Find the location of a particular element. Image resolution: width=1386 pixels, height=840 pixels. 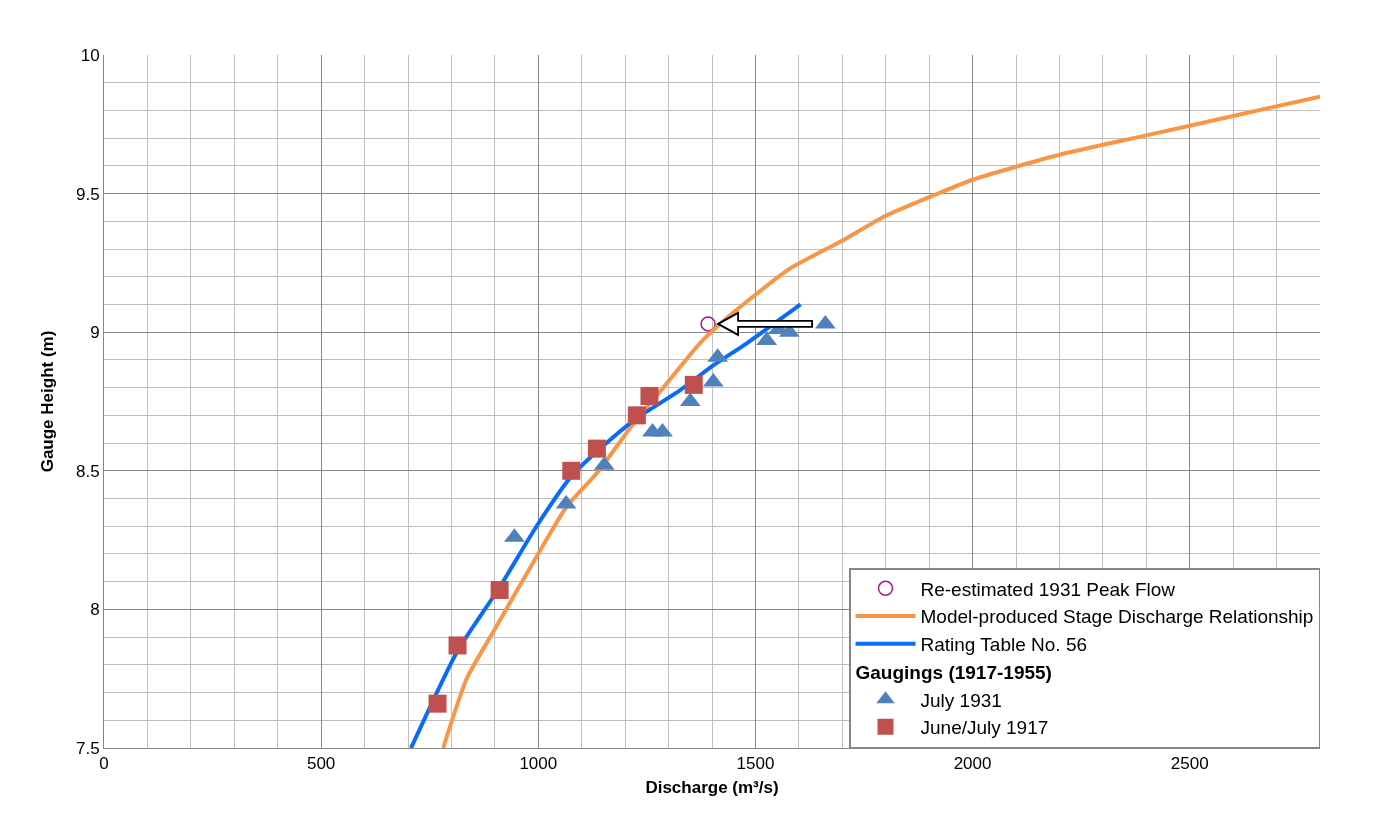

y-tick-label: 9 is located at coordinates (95, 333).